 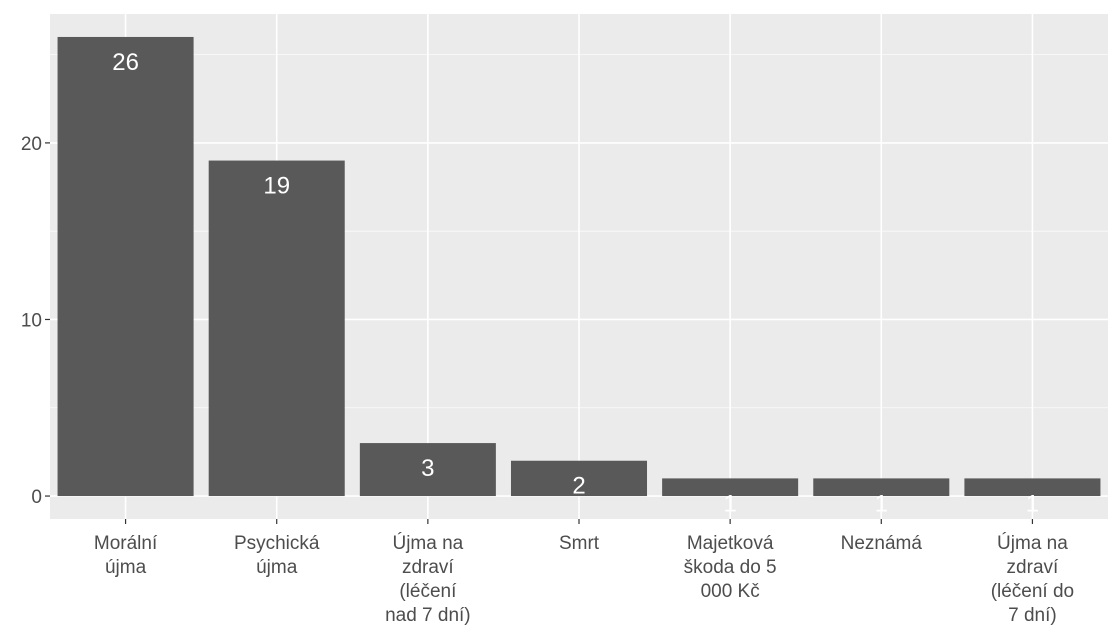 I want to click on x-tick-label: Majetková škoda do 5 000 Kč, so click(x=730, y=567).